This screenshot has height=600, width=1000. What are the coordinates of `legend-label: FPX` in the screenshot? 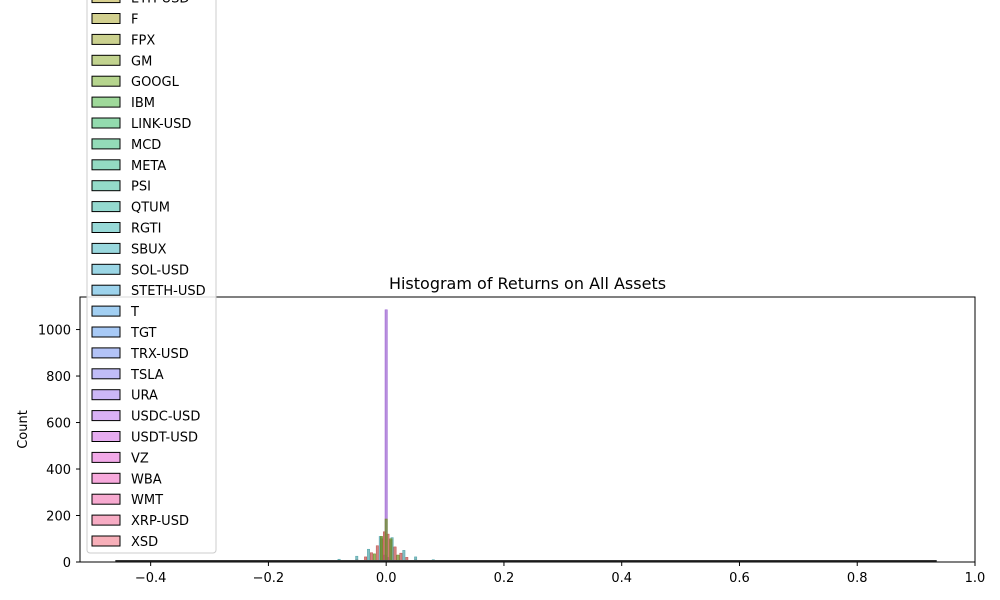 It's located at (143, 40).